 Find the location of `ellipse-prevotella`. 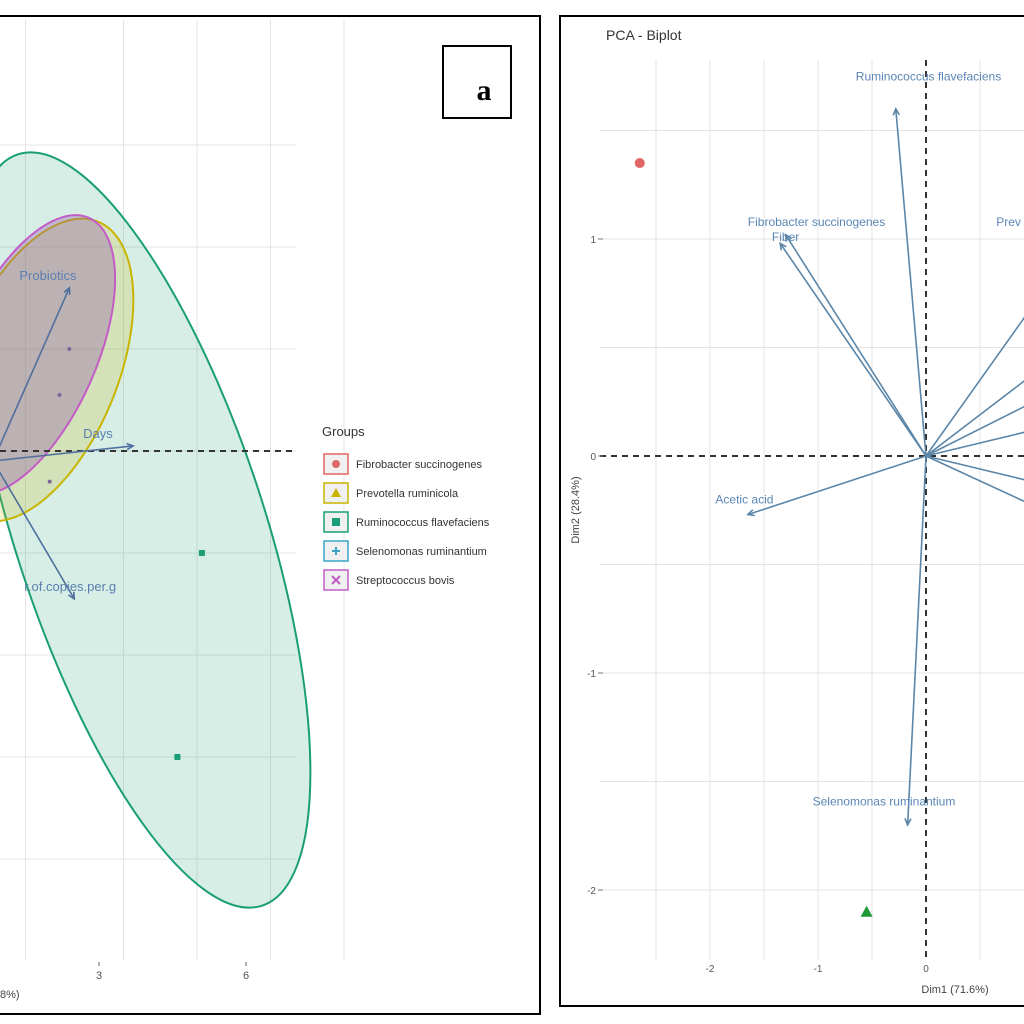

ellipse-prevotella is located at coordinates (67, 370).